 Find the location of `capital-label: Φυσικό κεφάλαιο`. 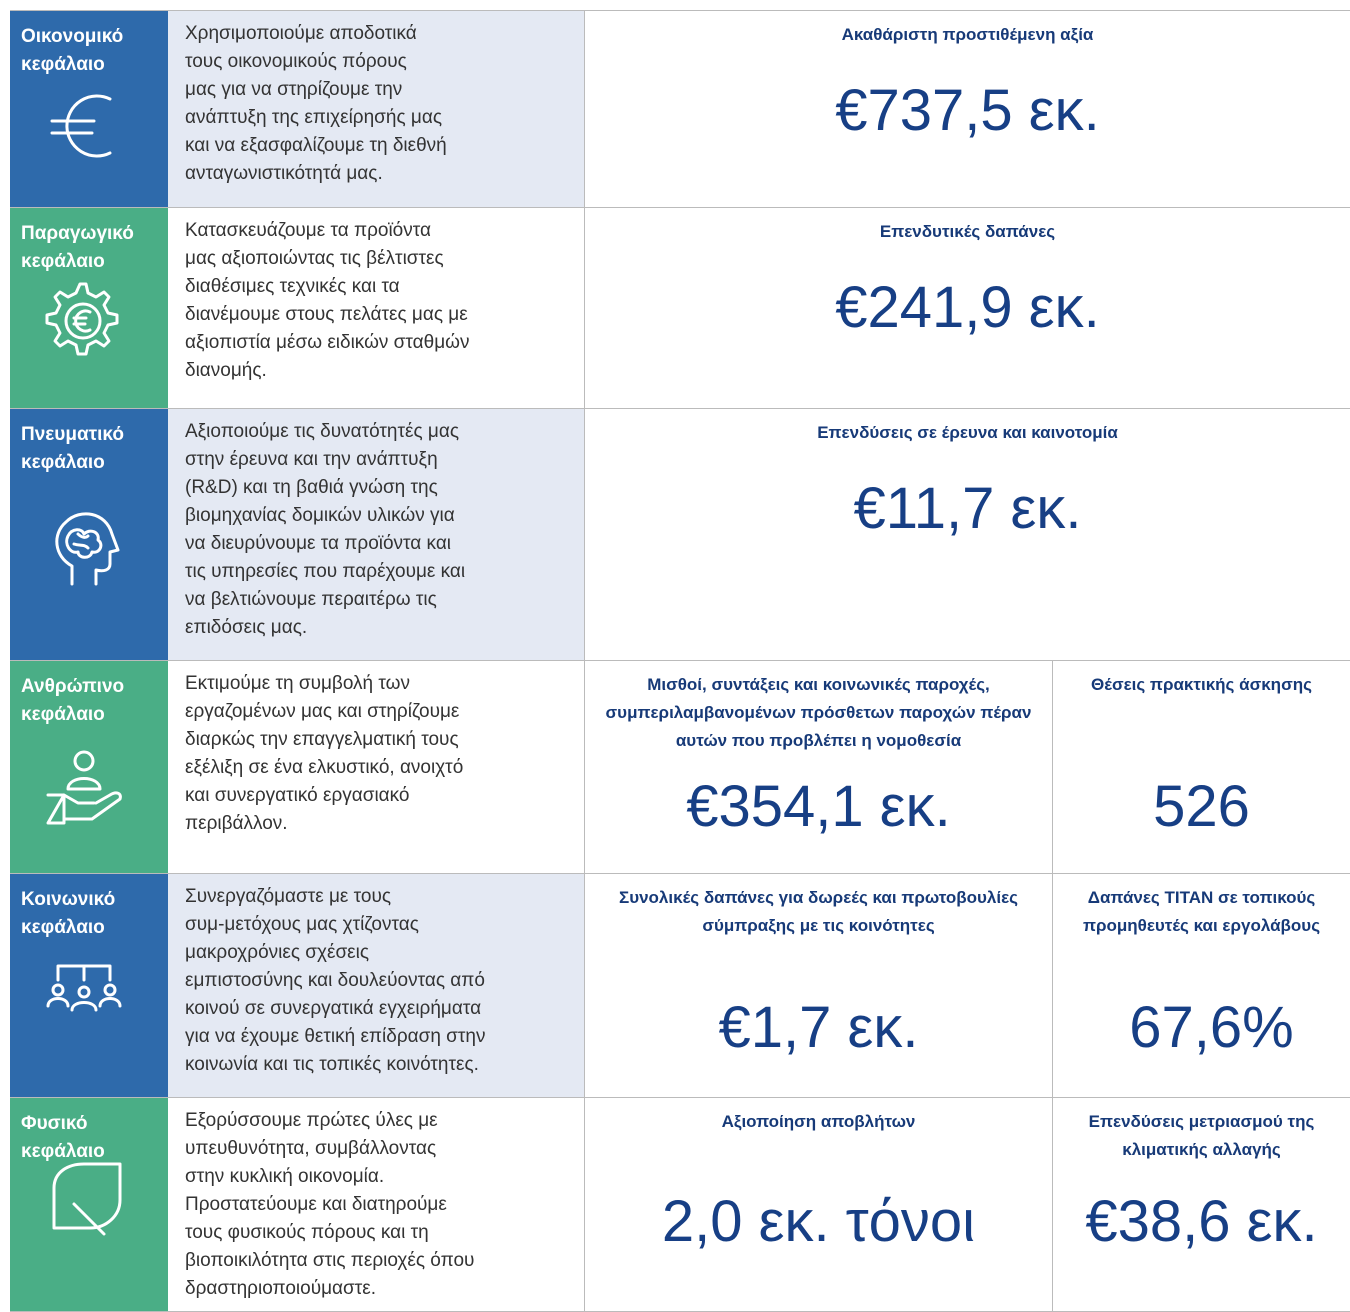

capital-label: Φυσικό κεφάλαιο is located at coordinates (89, 1204).